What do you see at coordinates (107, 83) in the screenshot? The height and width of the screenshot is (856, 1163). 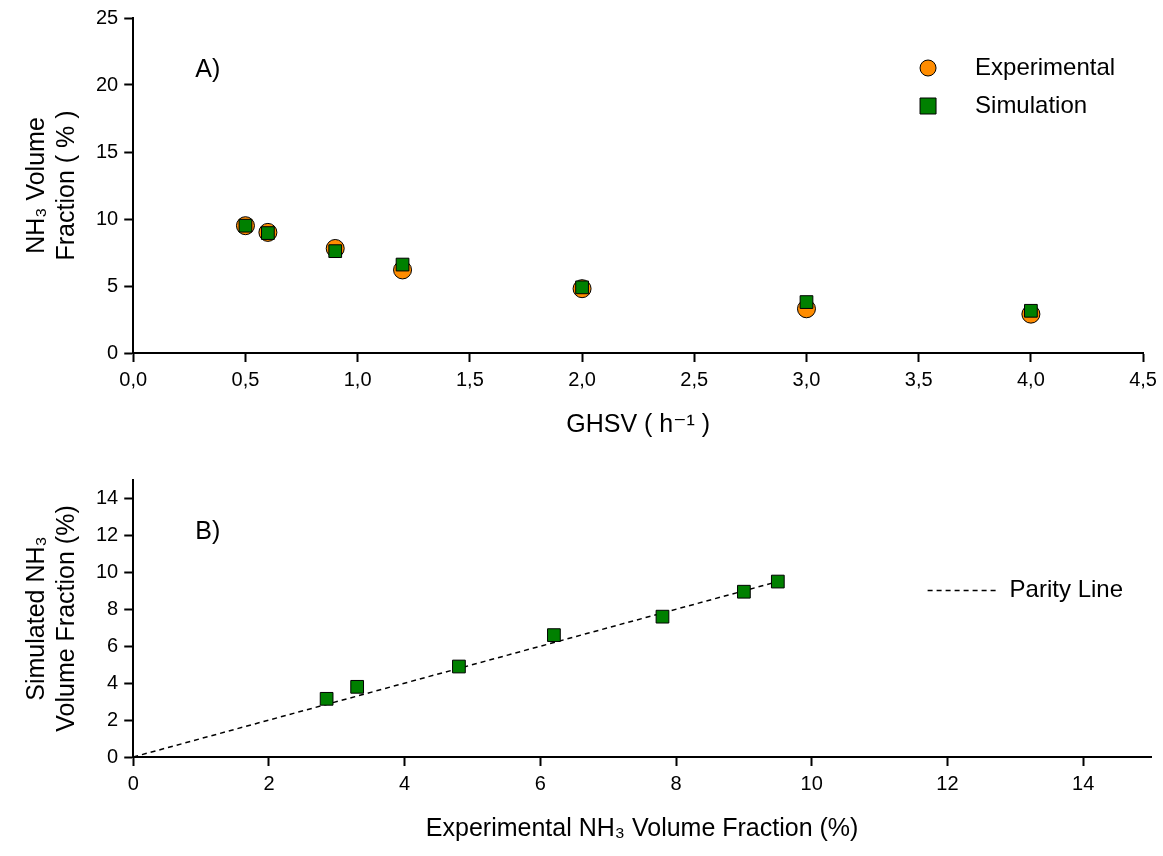 I see `y-tick-label: 20` at bounding box center [107, 83].